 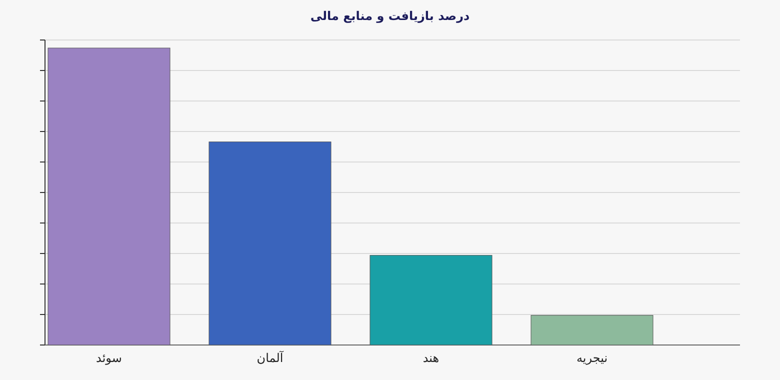 I want to click on x-tick-label: آلمان, so click(x=270, y=357).